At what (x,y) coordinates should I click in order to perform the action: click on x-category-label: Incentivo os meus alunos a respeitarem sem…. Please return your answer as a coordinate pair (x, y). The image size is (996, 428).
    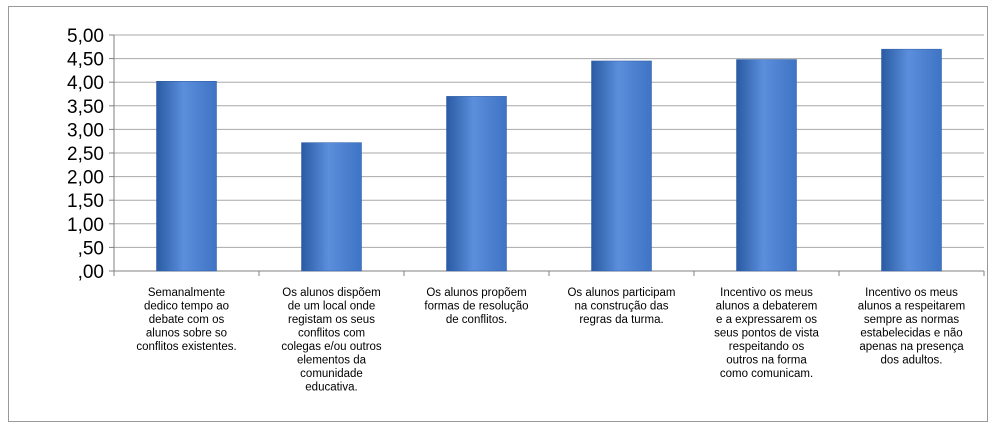
    Looking at the image, I should click on (911, 327).